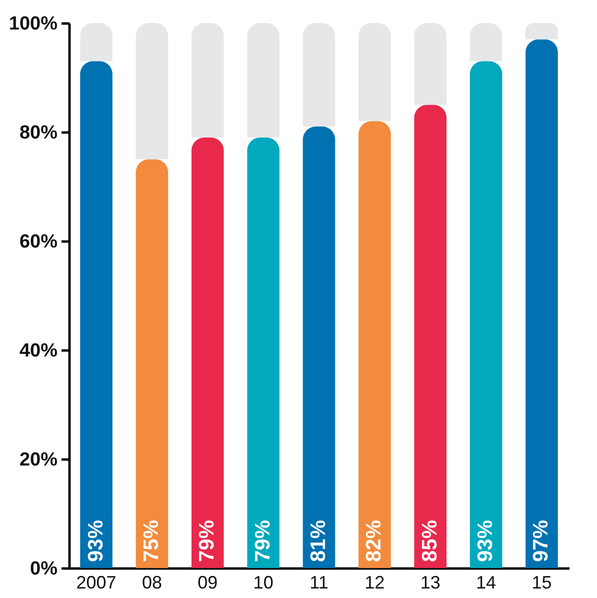 The height and width of the screenshot is (598, 597). Describe the element at coordinates (38, 242) in the screenshot. I see `y-tick-label: 60%` at that location.